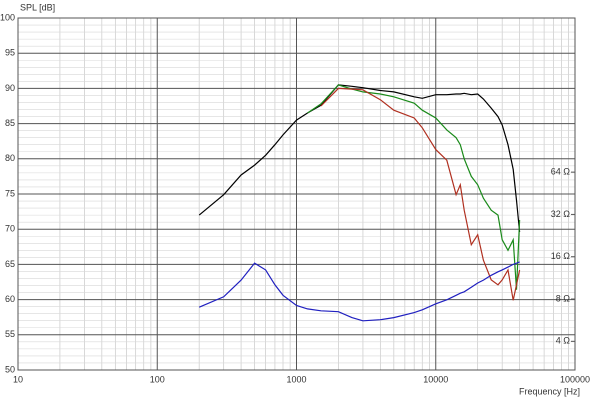 Image resolution: width=600 pixels, height=400 pixels. Describe the element at coordinates (563, 298) in the screenshot. I see `y2-tick-label: 8 Ω` at that location.